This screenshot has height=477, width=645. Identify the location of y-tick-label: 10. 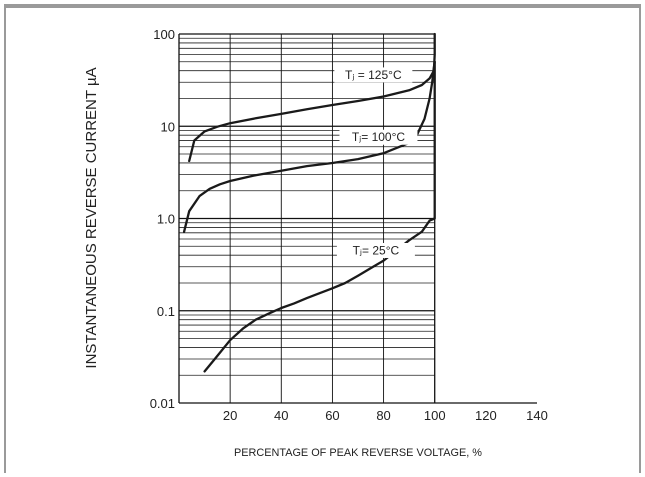
(168, 126).